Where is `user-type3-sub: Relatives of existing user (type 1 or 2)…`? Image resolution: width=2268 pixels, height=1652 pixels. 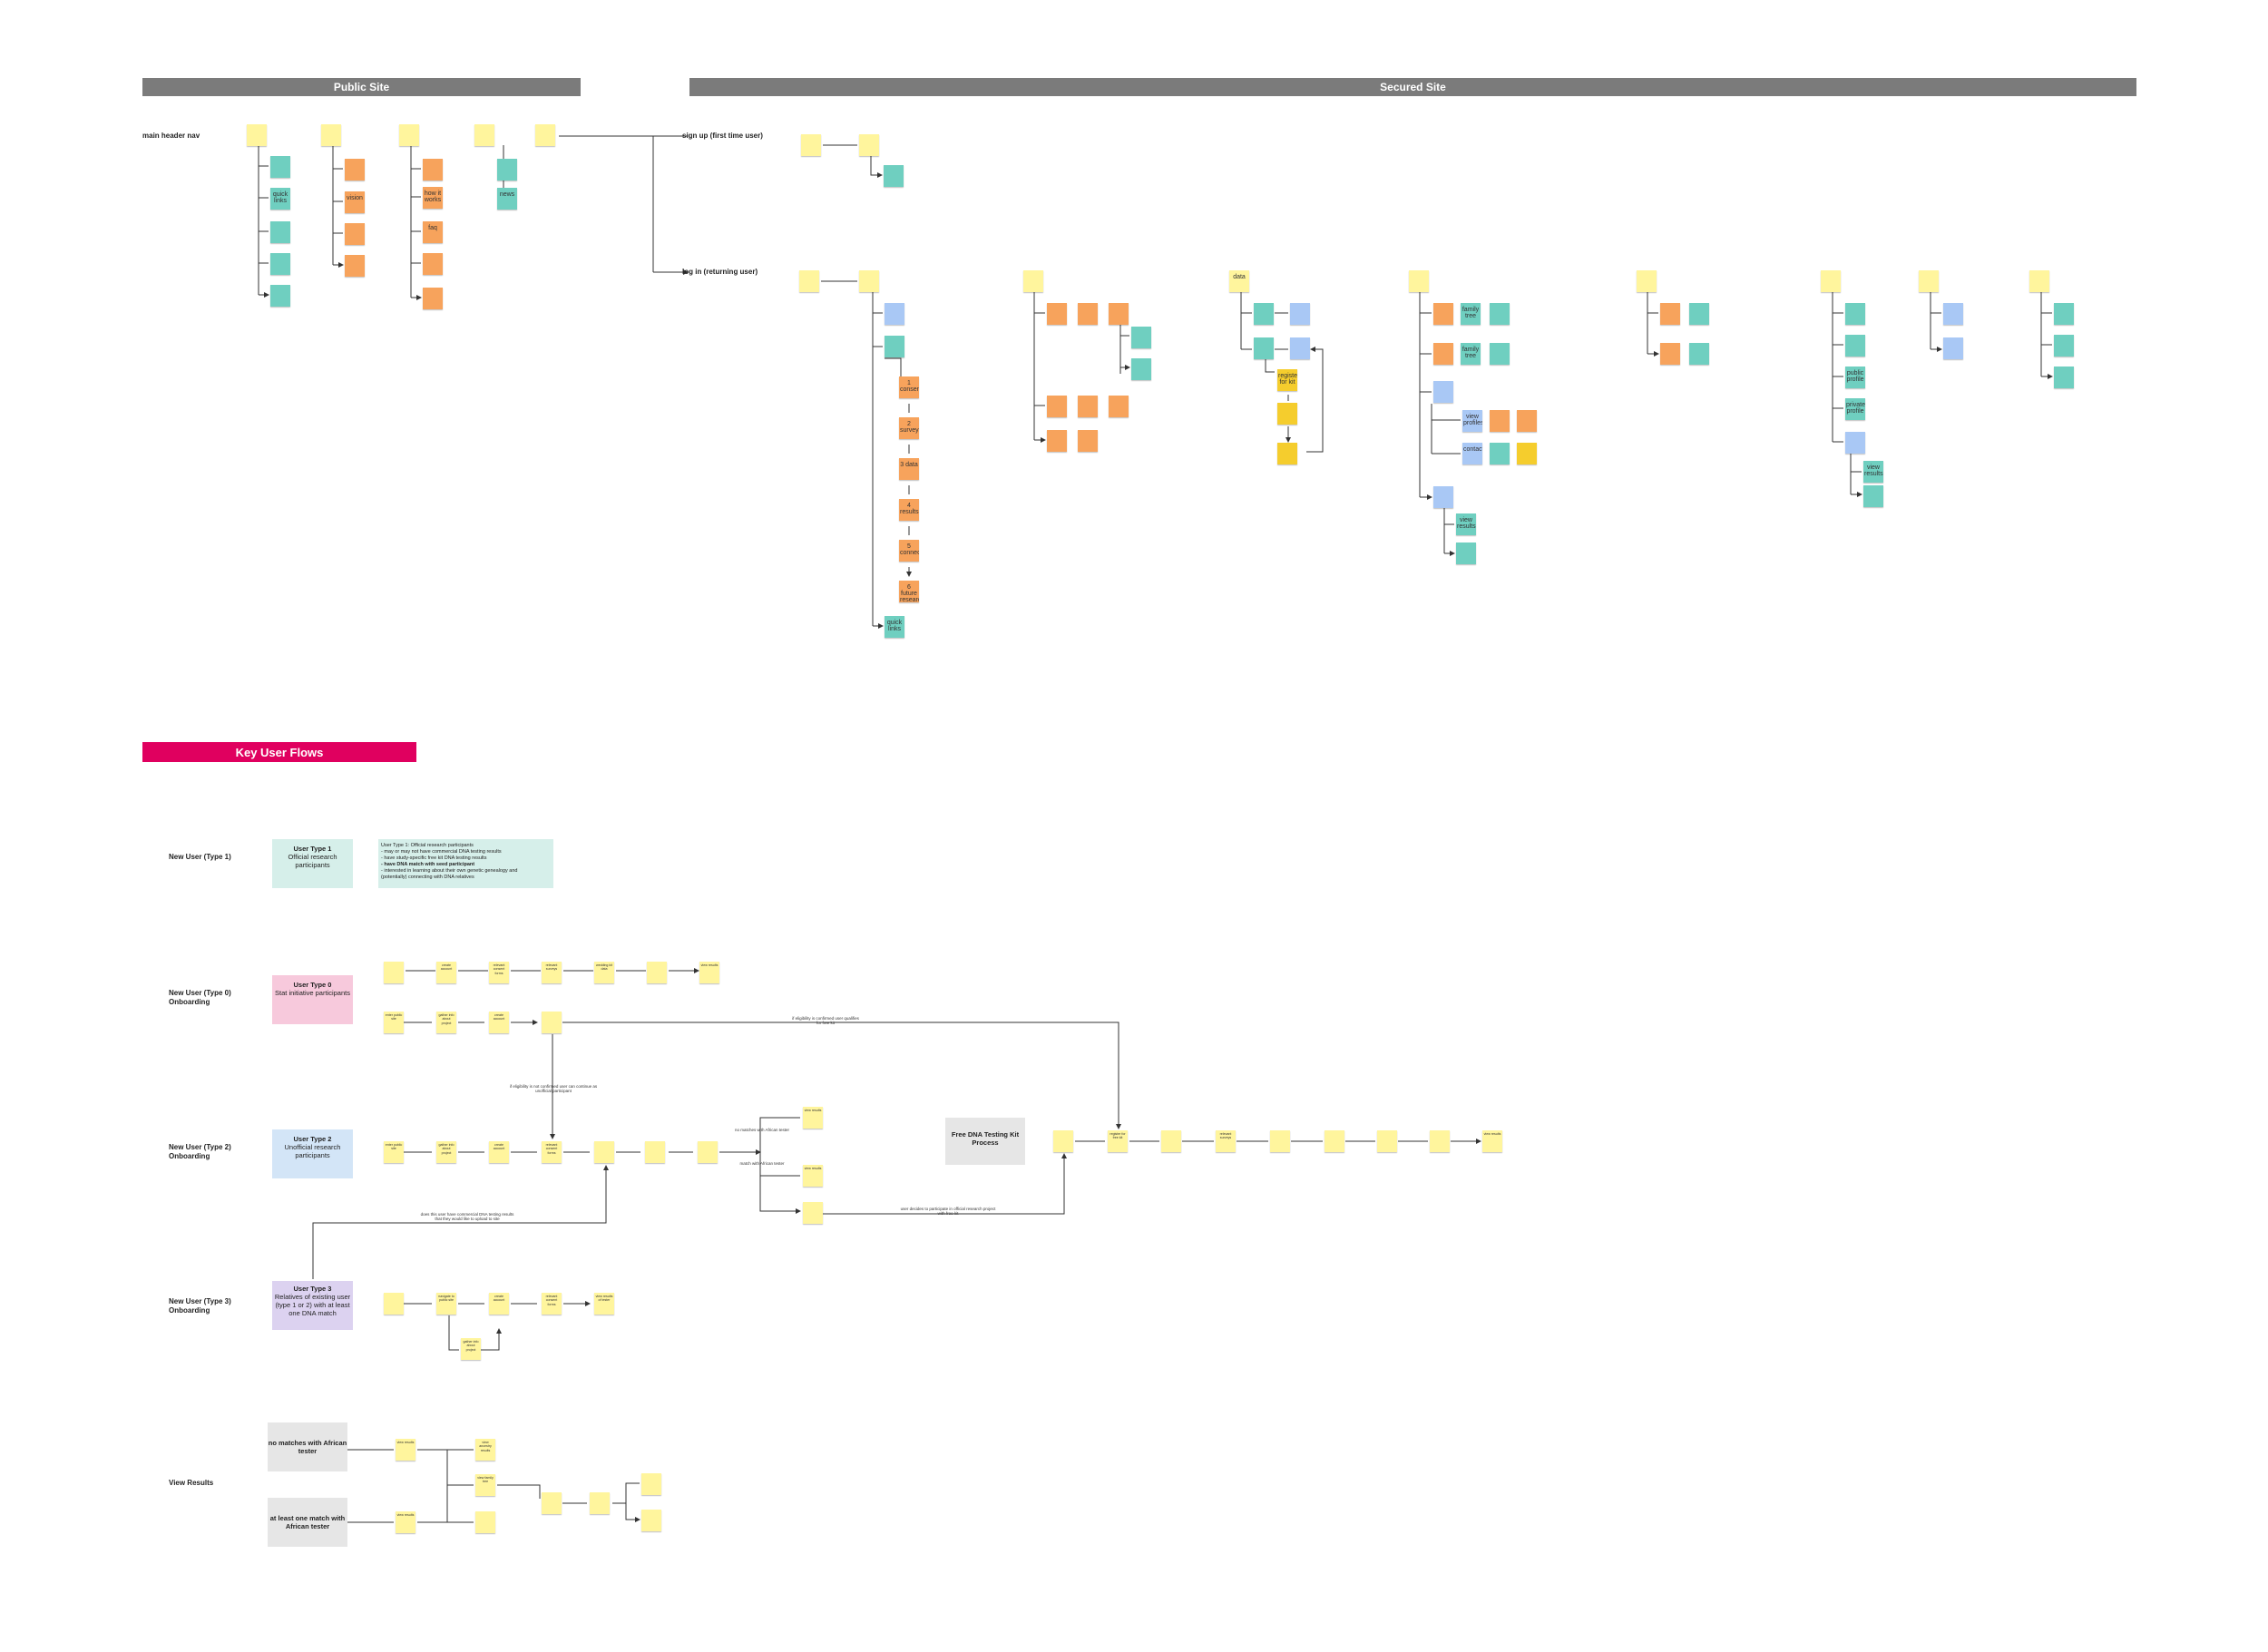
user-type3-sub: Relatives of existing user (type 1 or 2)… is located at coordinates (312, 1305).